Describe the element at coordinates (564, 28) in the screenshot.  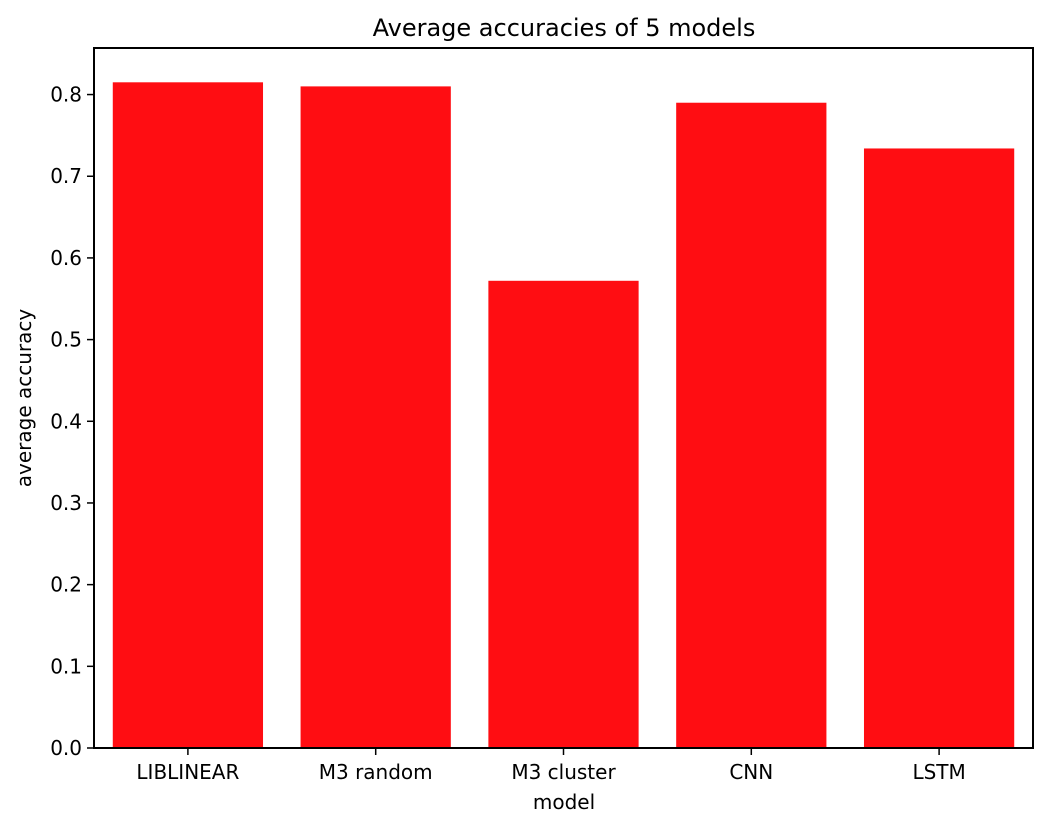
I see `chart-title: Average accuracies of 5 models` at that location.